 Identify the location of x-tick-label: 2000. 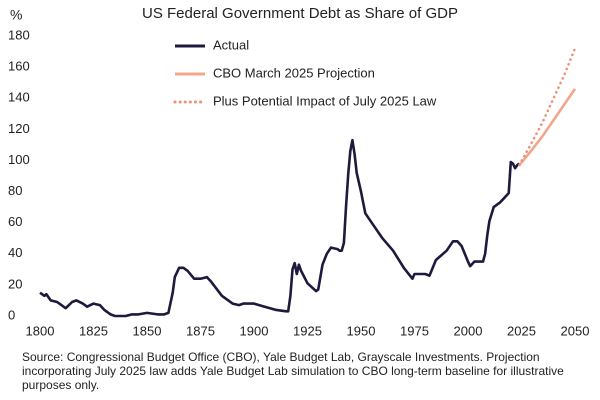
(468, 330).